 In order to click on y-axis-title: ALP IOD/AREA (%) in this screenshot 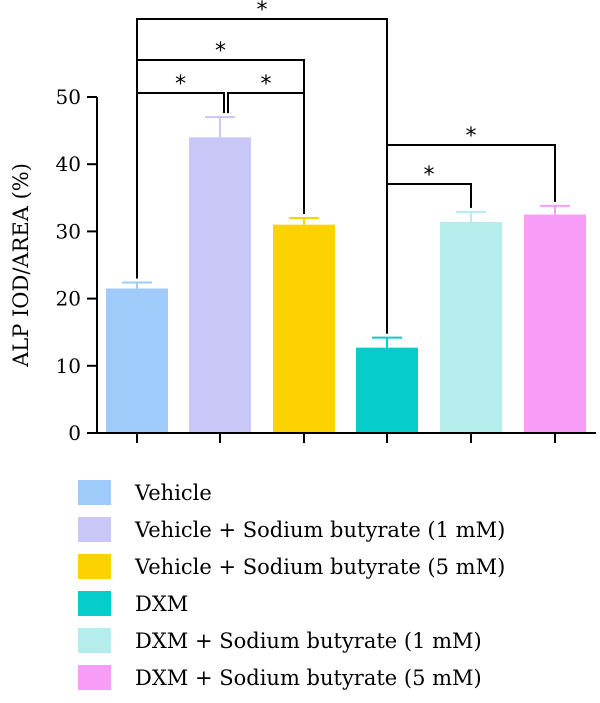, I will do `click(21, 265)`.